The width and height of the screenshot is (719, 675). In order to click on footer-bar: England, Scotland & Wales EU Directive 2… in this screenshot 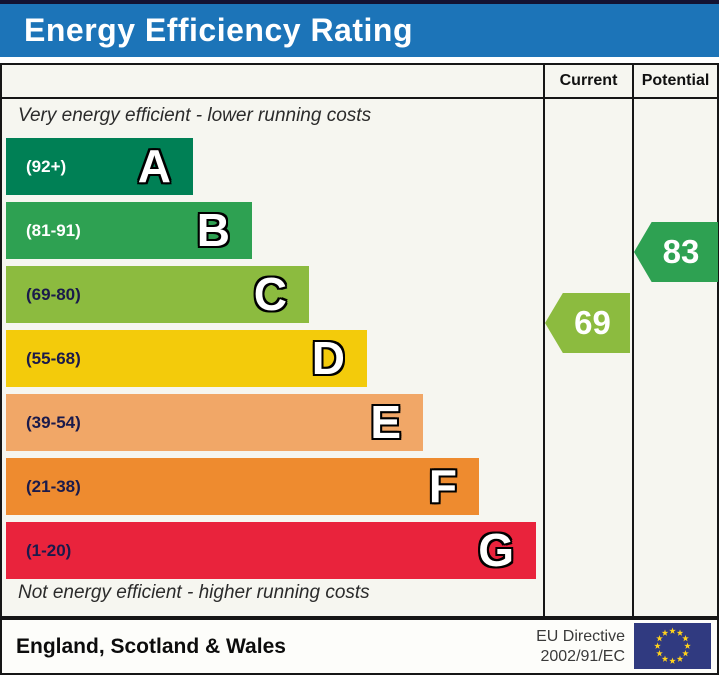, I will do `click(359, 646)`.